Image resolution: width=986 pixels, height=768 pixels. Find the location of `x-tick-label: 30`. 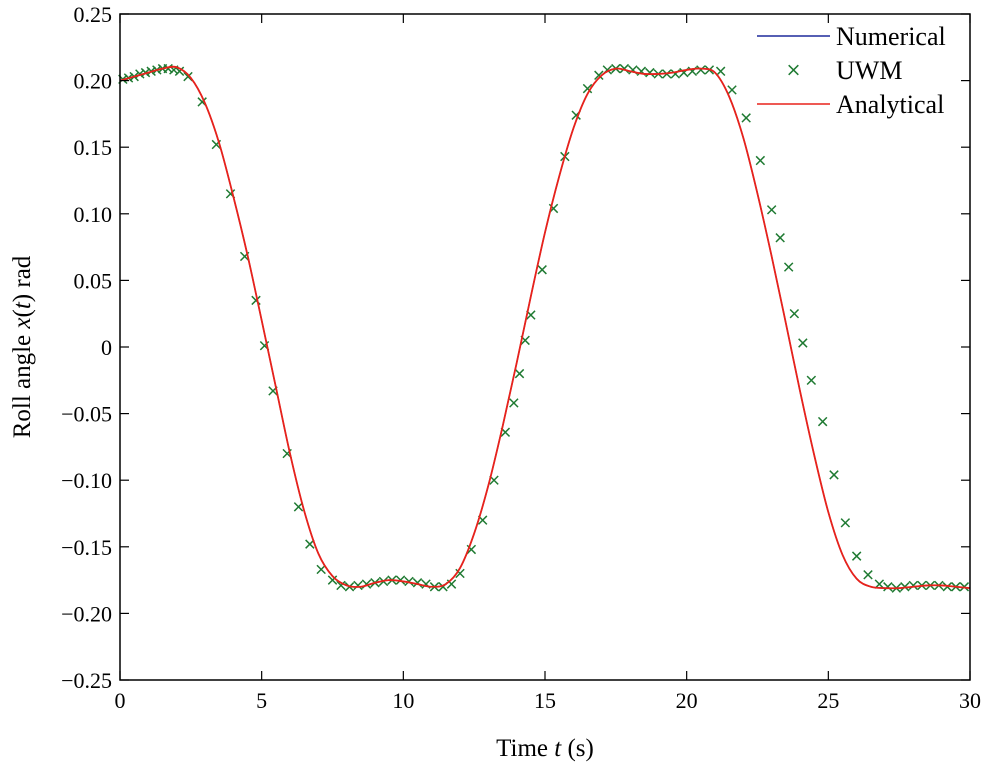

x-tick-label: 30 is located at coordinates (970, 700).